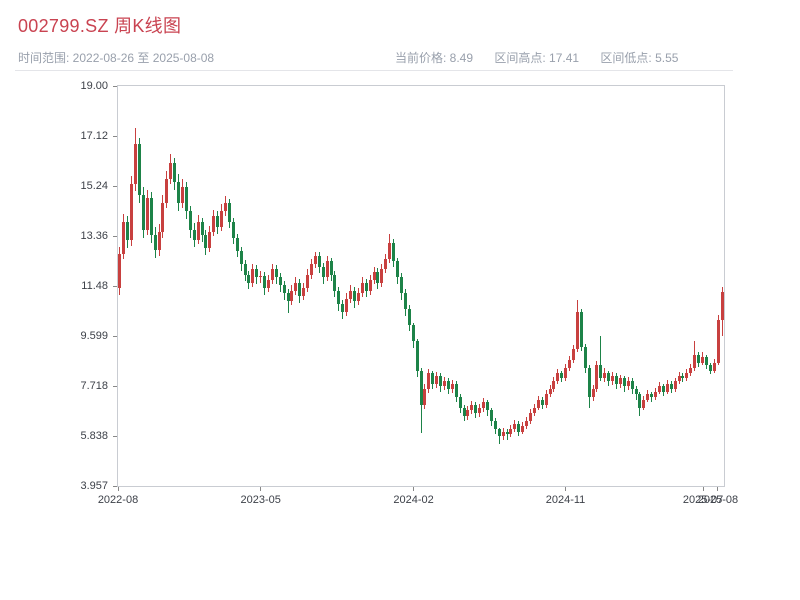  I want to click on current-price-stat: 当前价格: 8.49, so click(434, 58).